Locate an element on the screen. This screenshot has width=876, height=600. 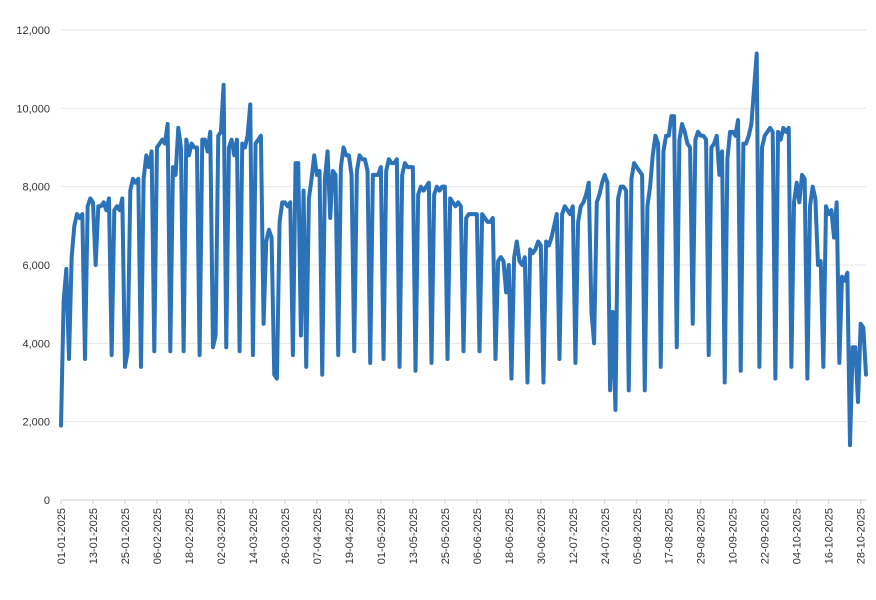
y-tick-label: 8,000 is located at coordinates (36, 188).